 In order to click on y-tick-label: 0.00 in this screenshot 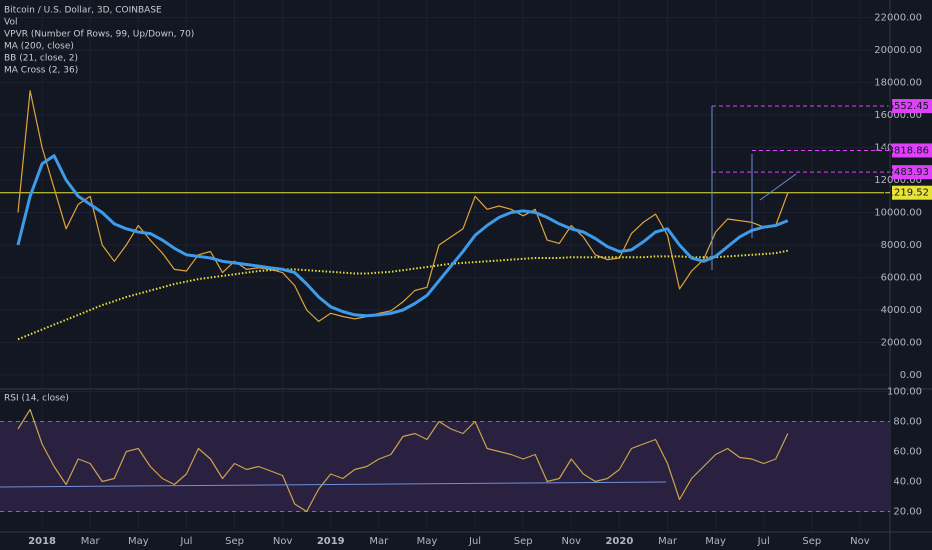, I will do `click(911, 375)`.